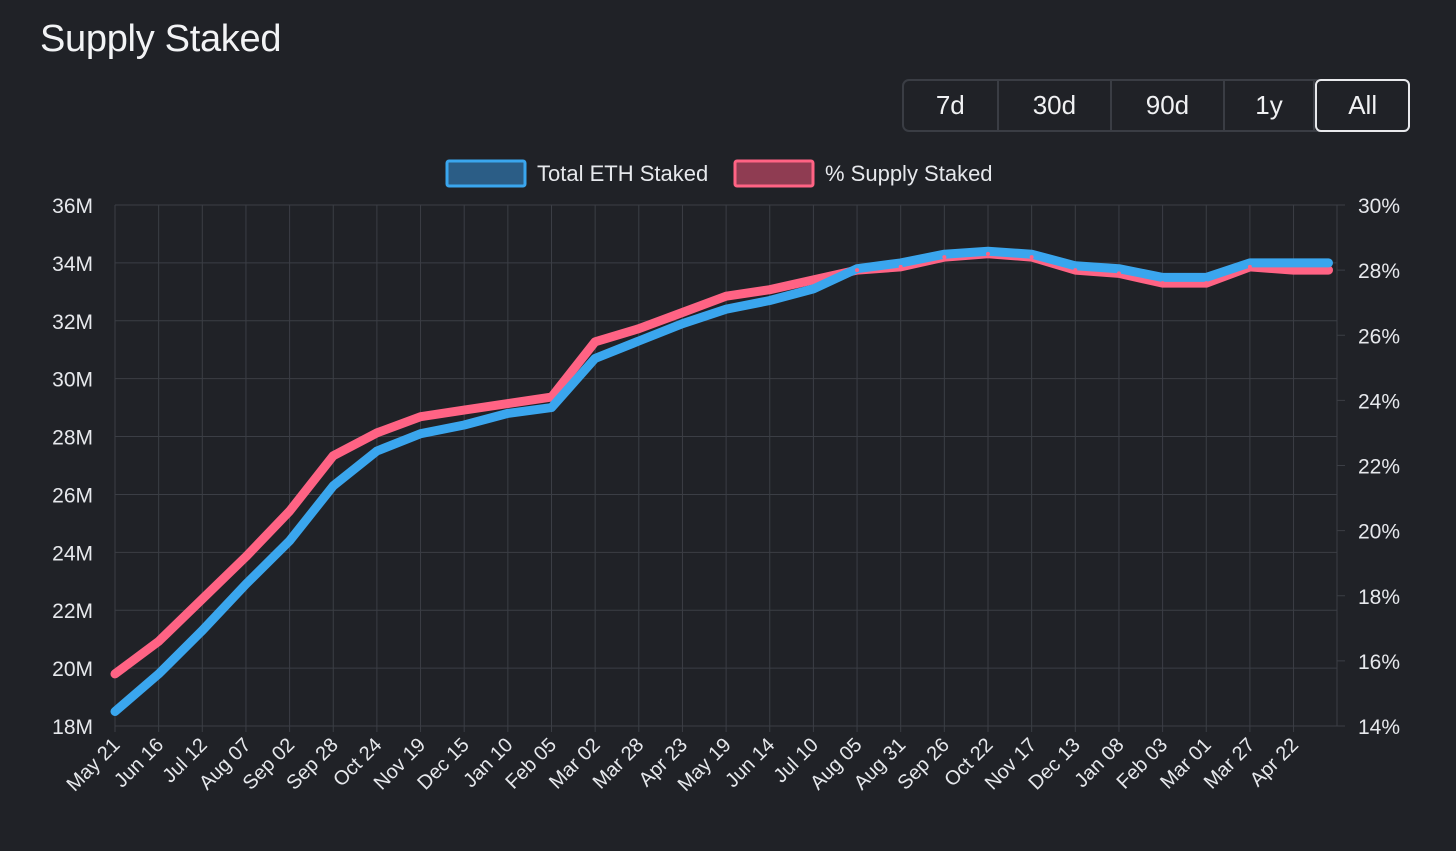  Describe the element at coordinates (486, 173) in the screenshot. I see `legend-swatch-eth` at that location.